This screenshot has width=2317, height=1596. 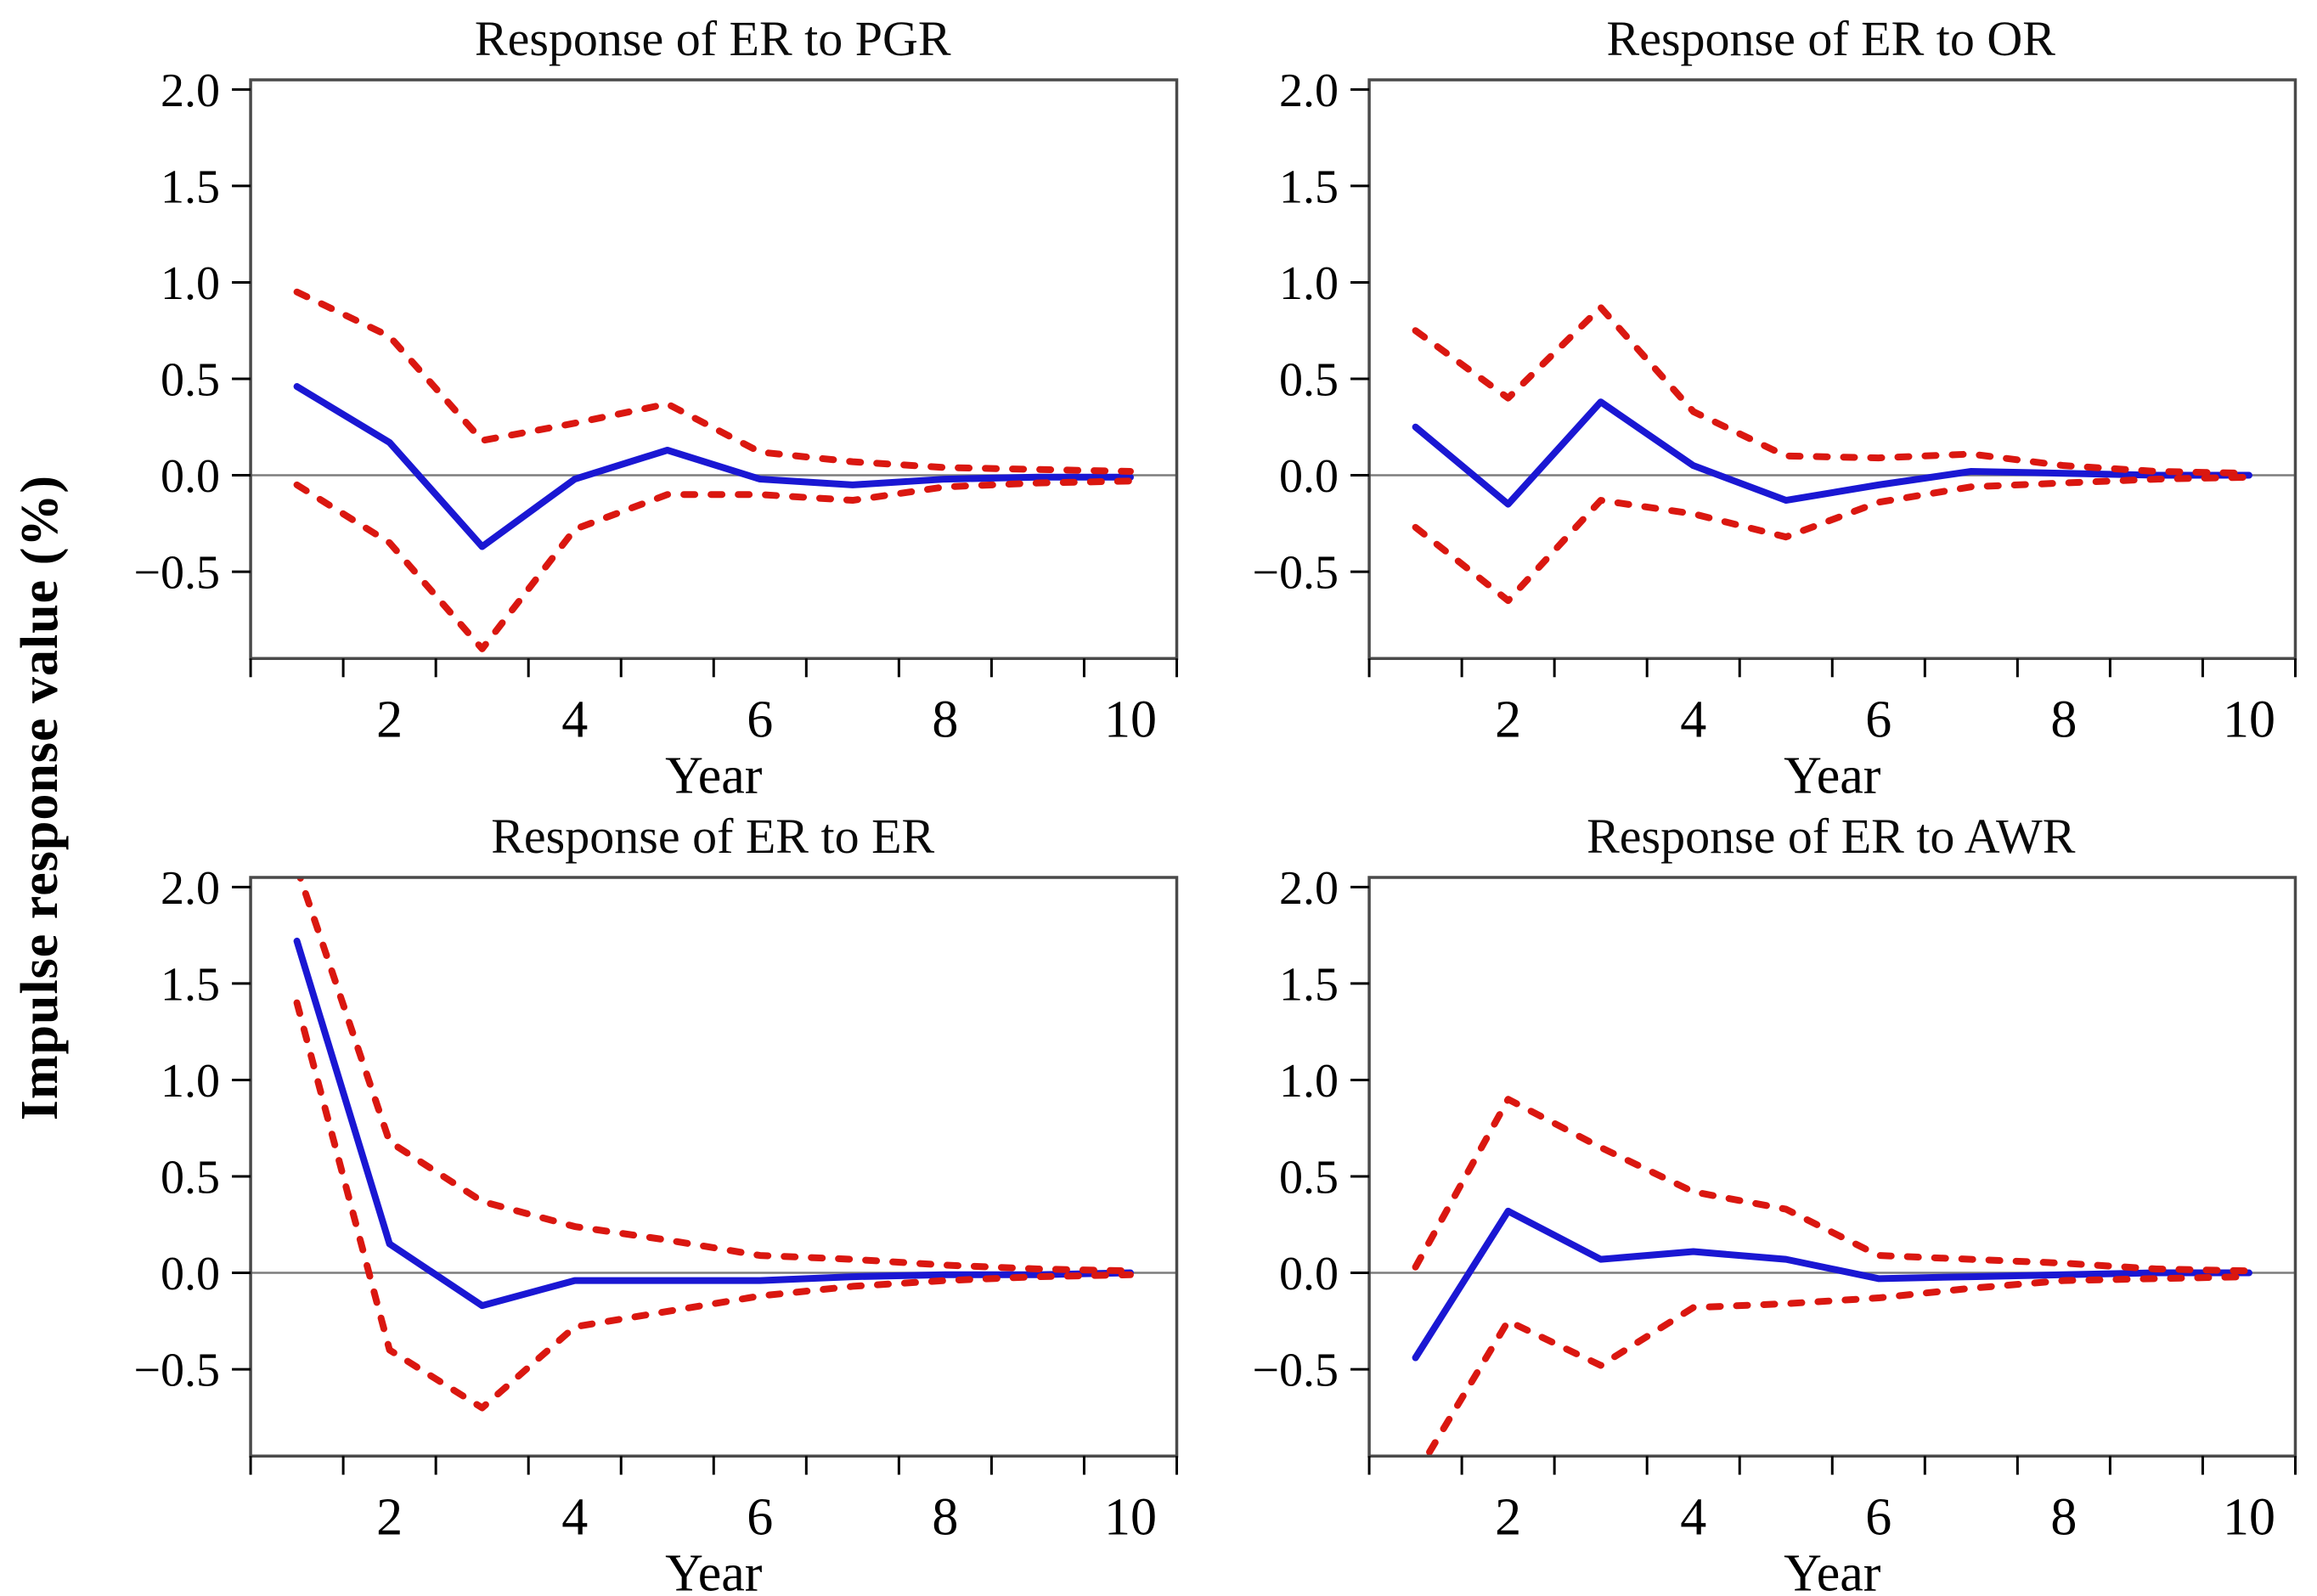 I want to click on shared-y-axis-gutter: Impulse response value (%), so click(x=40, y=798).